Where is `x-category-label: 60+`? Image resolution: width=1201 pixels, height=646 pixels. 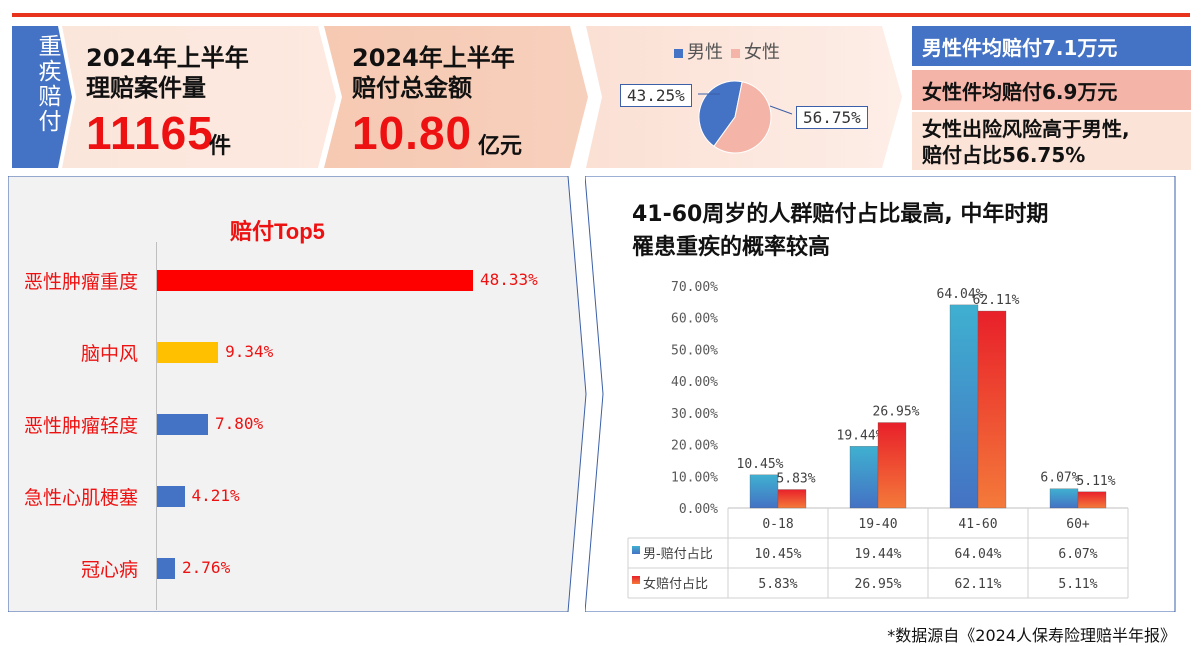 x-category-label: 60+ is located at coordinates (1078, 524).